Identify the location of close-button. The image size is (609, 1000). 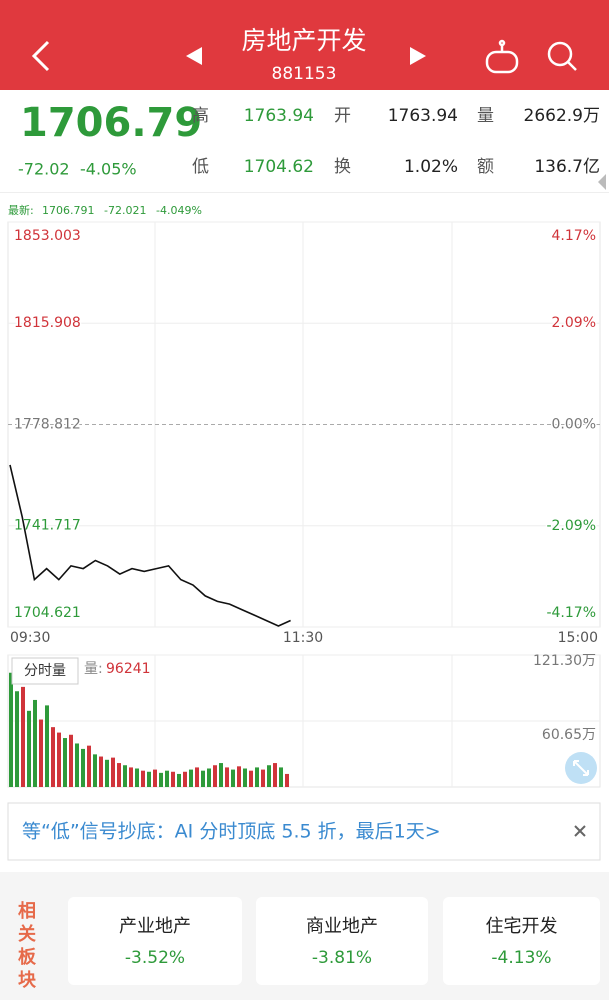
(580, 831).